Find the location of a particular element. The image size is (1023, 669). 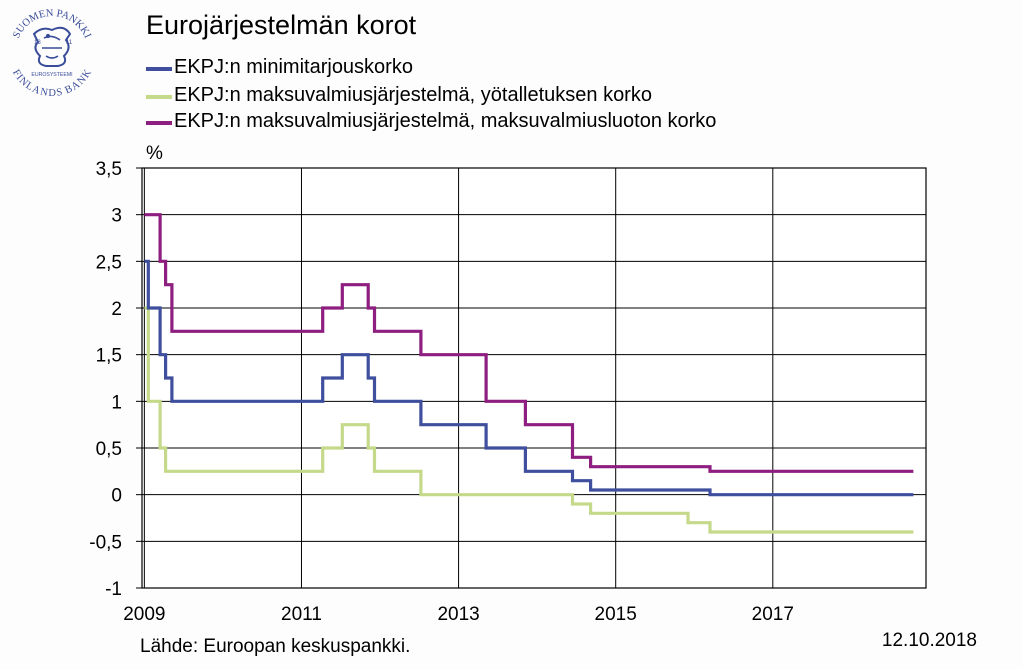

y-tick-label: 0,5 is located at coordinates (109, 449).